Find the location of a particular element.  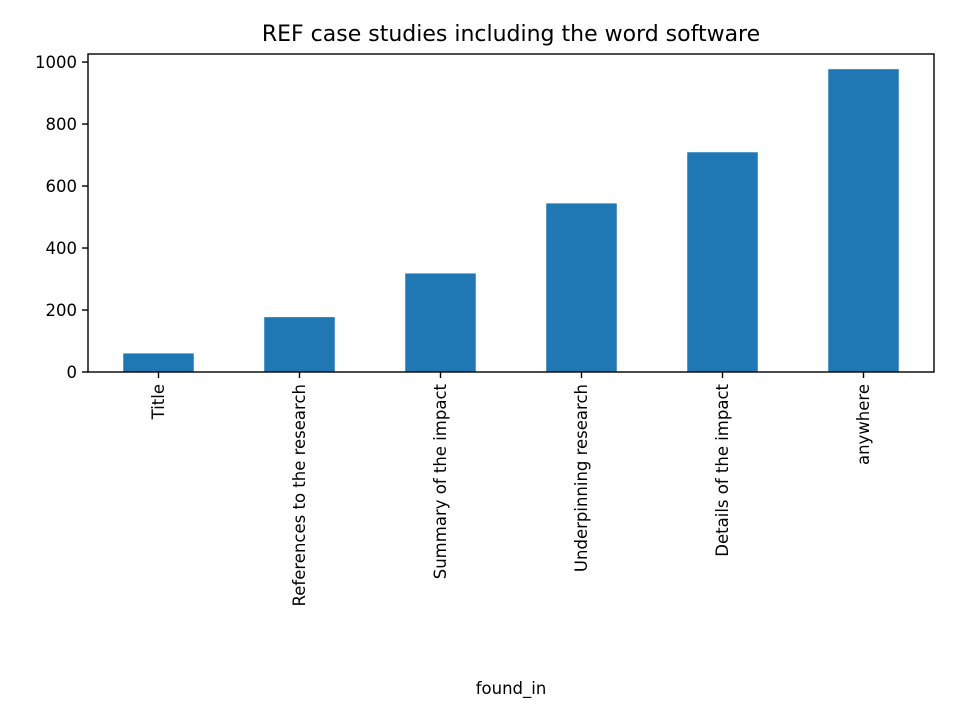

x-tick-label: Details of the impact is located at coordinates (722, 469).